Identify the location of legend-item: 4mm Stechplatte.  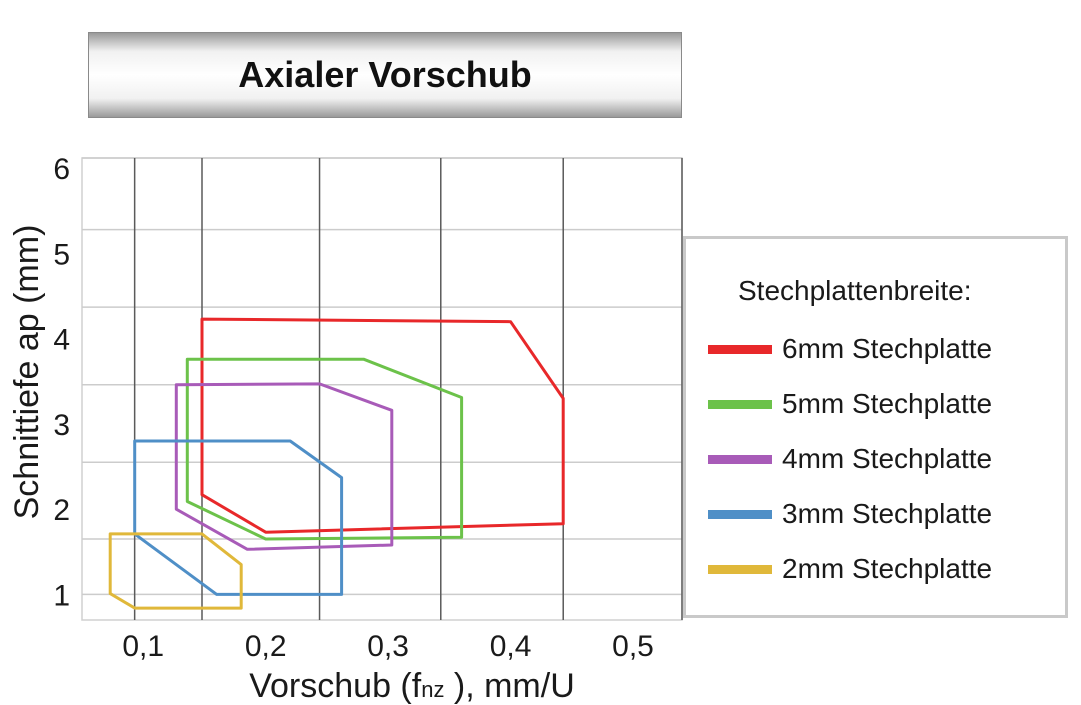
(850, 459).